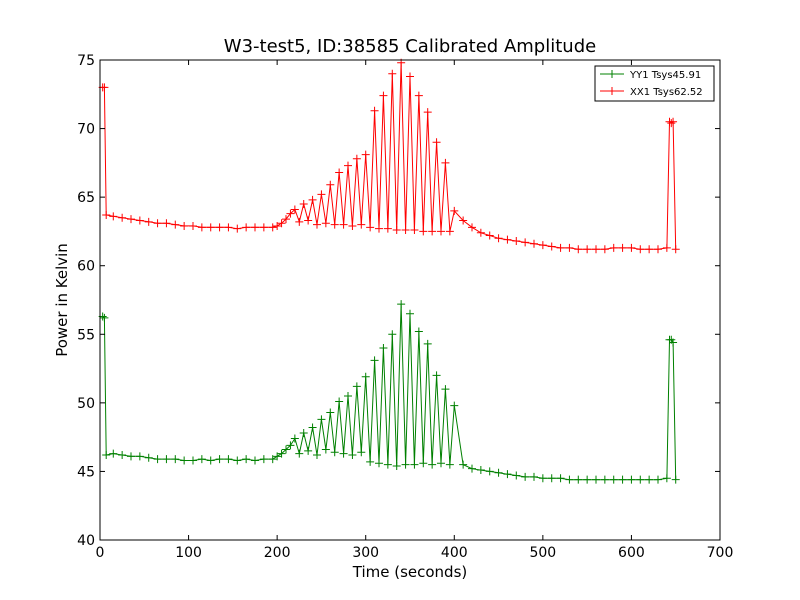 The image size is (800, 600). I want to click on x-tick-label: 300, so click(365, 553).